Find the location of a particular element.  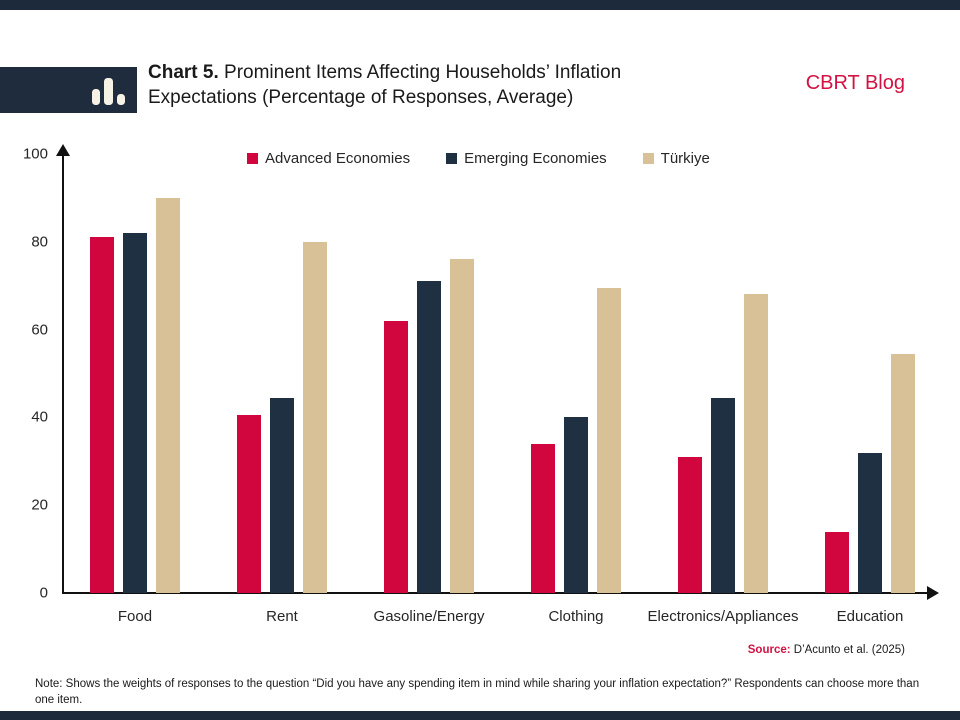

legend-swatch-turkiye is located at coordinates (648, 158).